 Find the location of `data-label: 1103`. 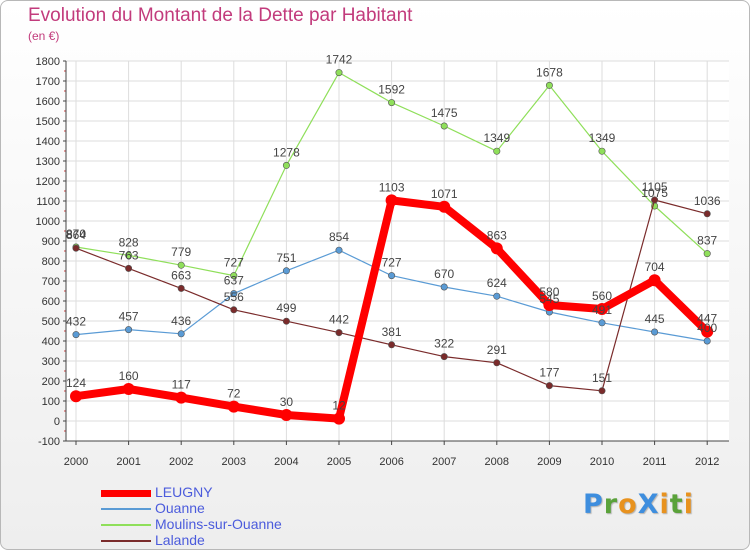

data-label: 1103 is located at coordinates (392, 187).